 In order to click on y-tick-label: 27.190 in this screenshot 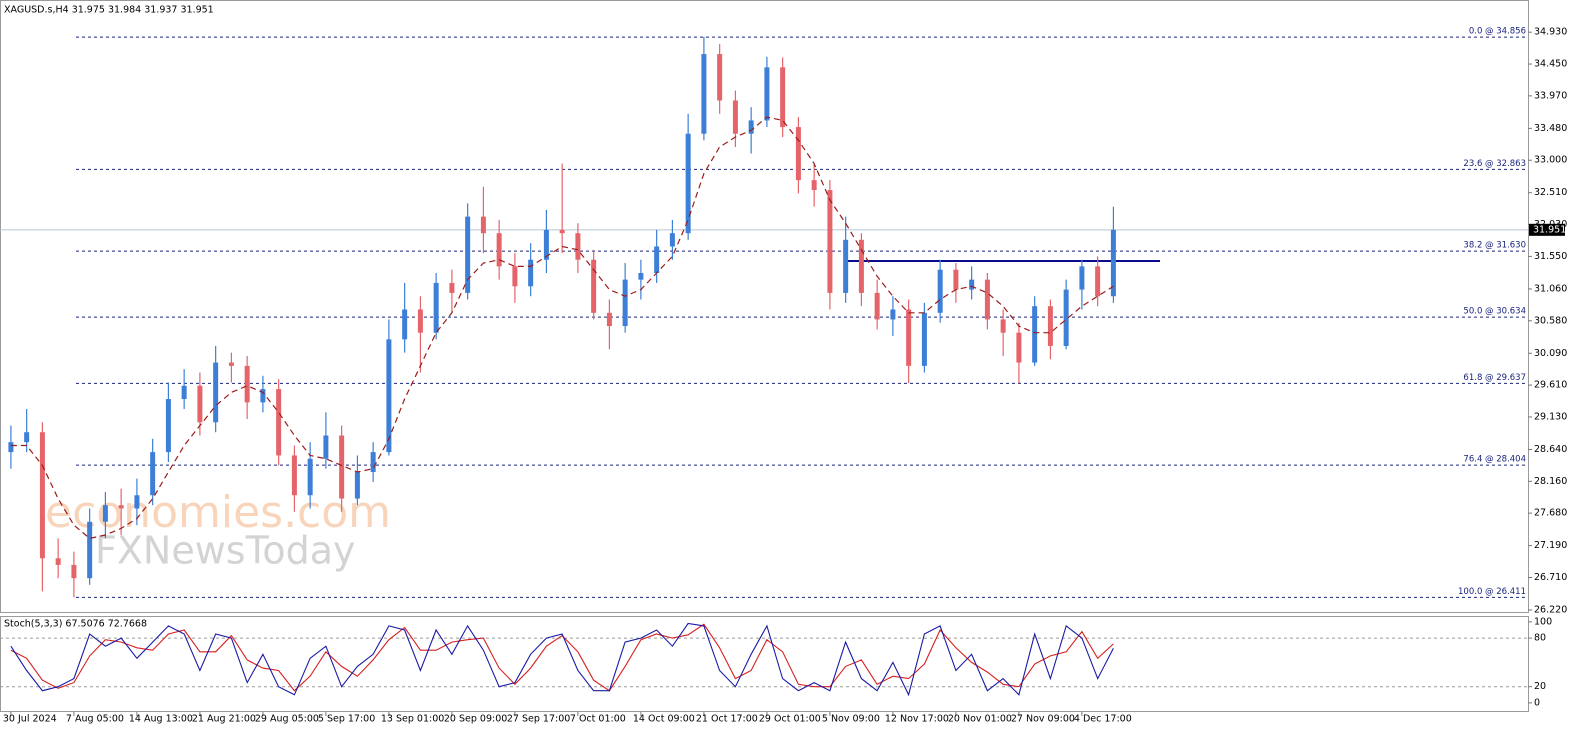, I will do `click(1550, 545)`.